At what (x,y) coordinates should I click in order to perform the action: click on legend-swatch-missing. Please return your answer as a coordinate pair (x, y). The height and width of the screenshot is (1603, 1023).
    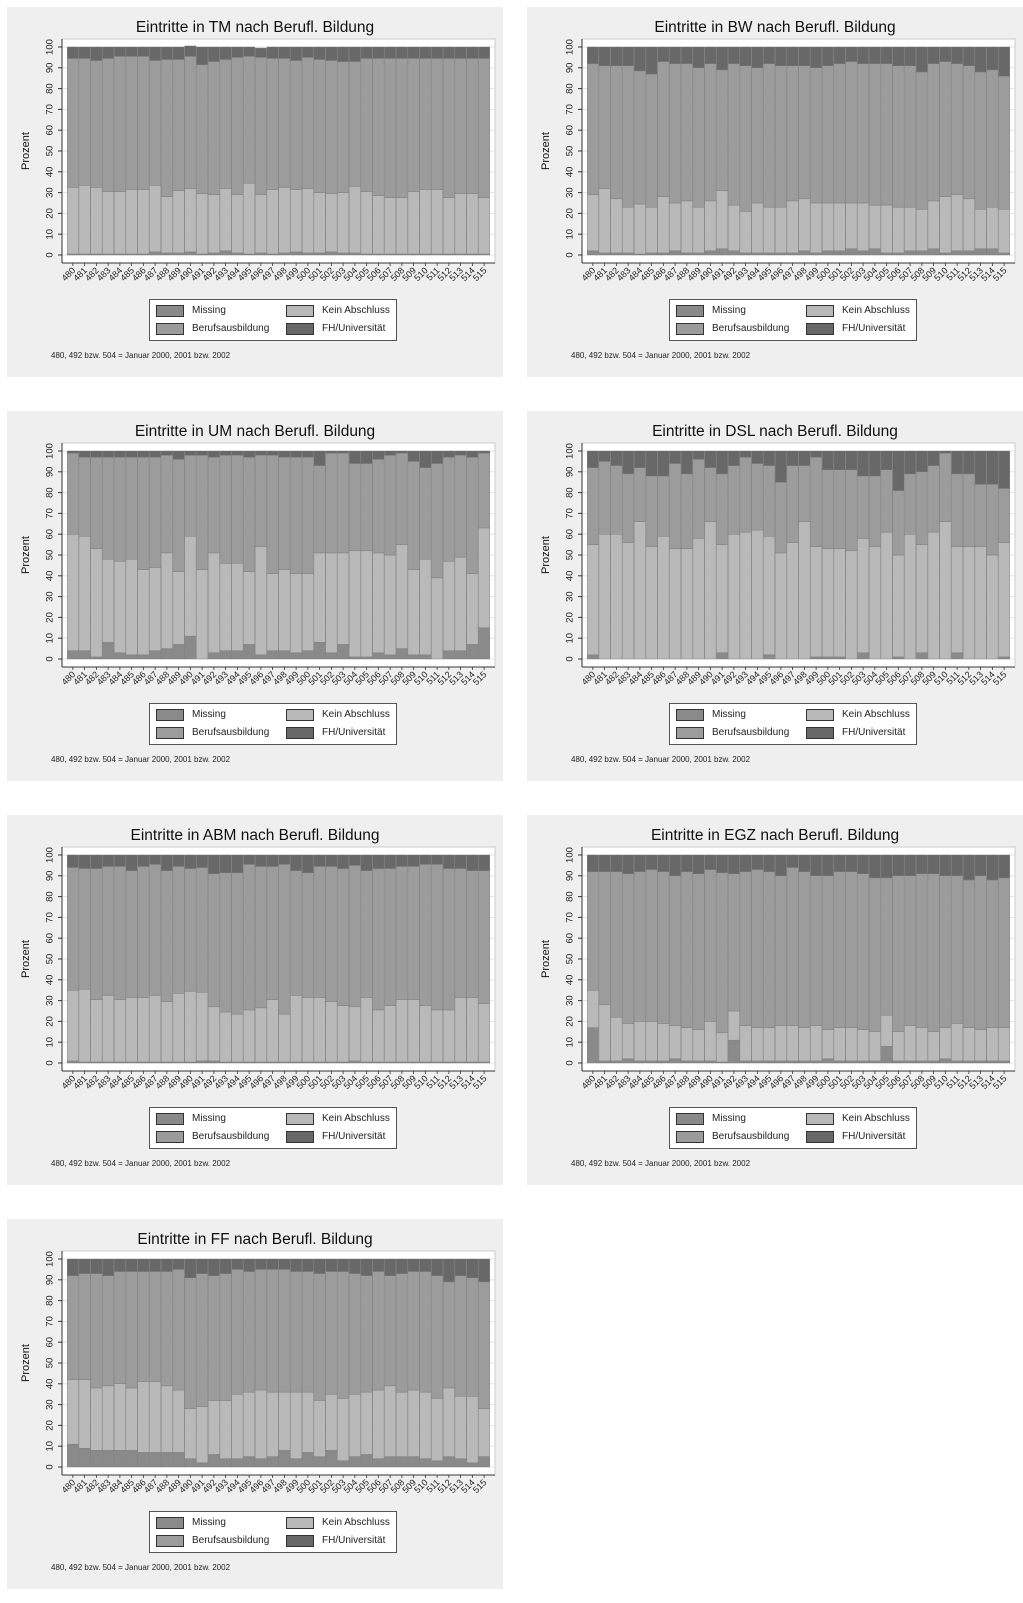
    Looking at the image, I should click on (170, 715).